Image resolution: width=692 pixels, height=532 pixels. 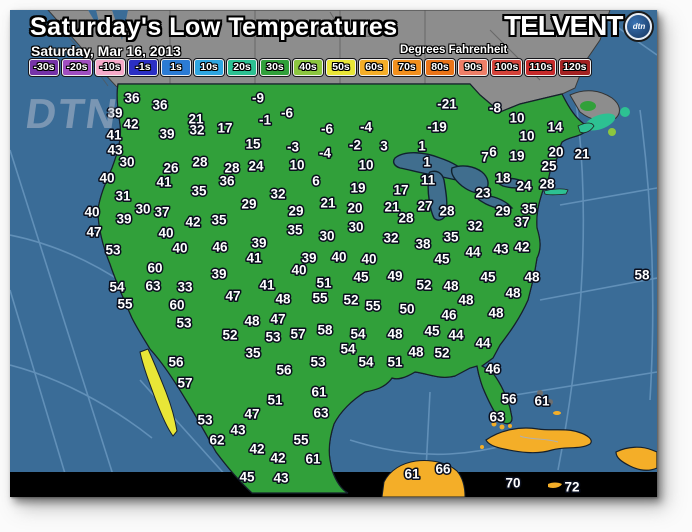 What do you see at coordinates (258, 98) in the screenshot?
I see `temp-label: -9` at bounding box center [258, 98].